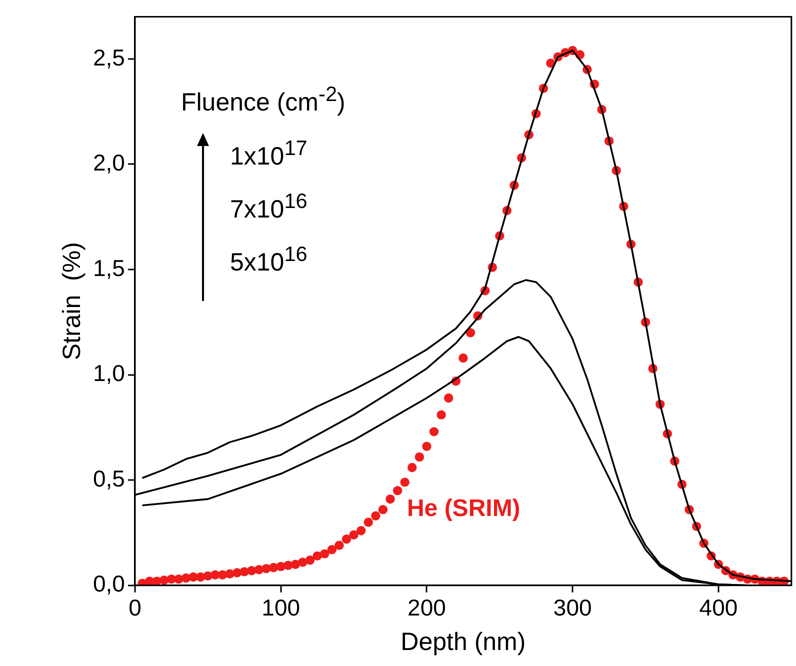 This screenshot has height=666, width=796. What do you see at coordinates (269, 207) in the screenshot?
I see `annotation: 7x10$^{16}$` at bounding box center [269, 207].